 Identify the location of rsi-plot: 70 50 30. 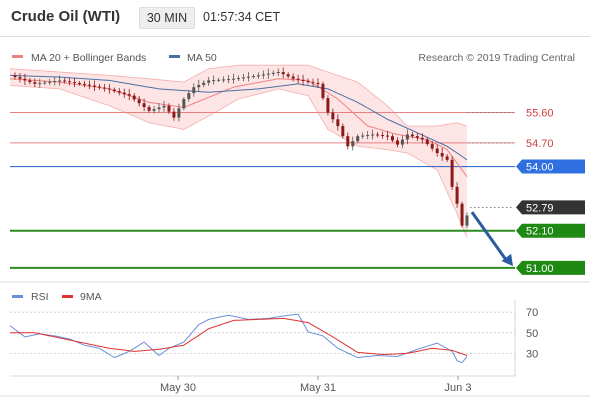
(273, 335).